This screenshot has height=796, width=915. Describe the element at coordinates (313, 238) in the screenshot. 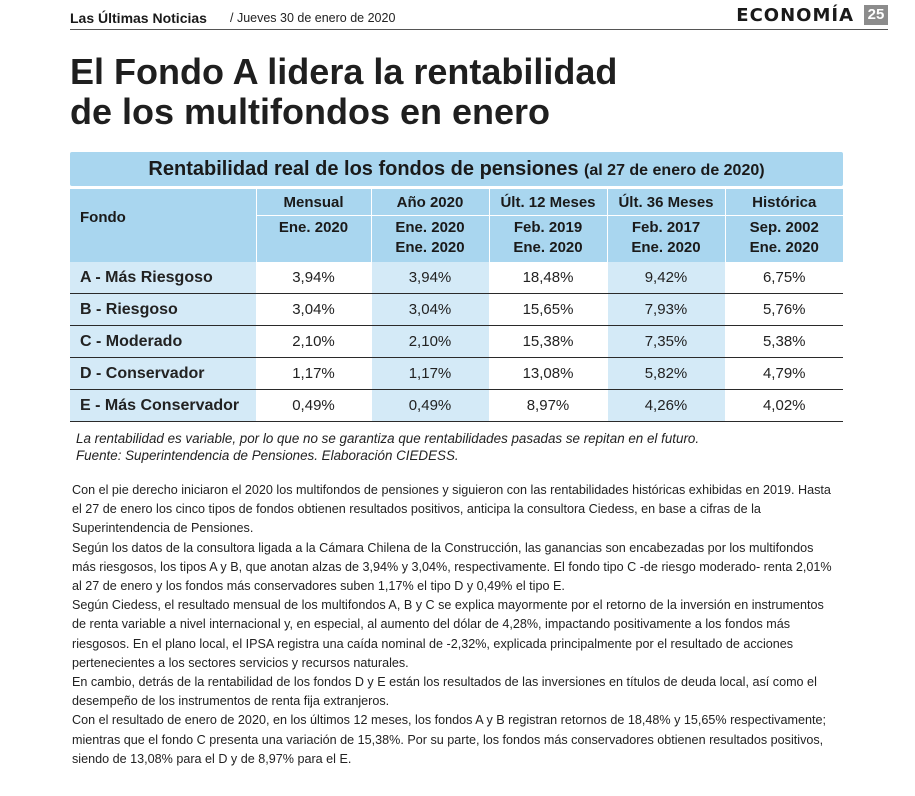

I see `period-mensual: Ene. 2020` at that location.